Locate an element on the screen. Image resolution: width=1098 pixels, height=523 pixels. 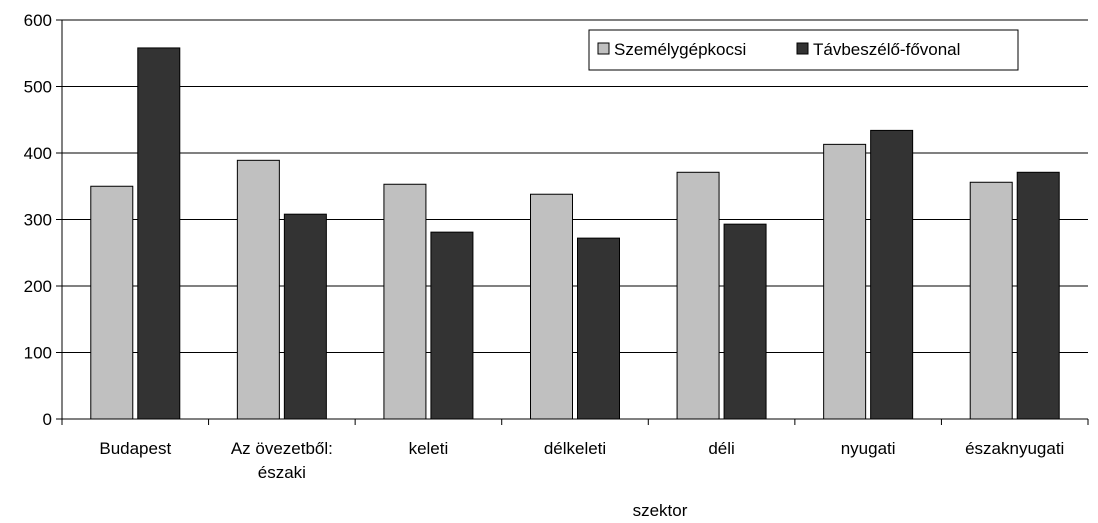
legend-swatch-szemelygepkocsi is located at coordinates (603, 48).